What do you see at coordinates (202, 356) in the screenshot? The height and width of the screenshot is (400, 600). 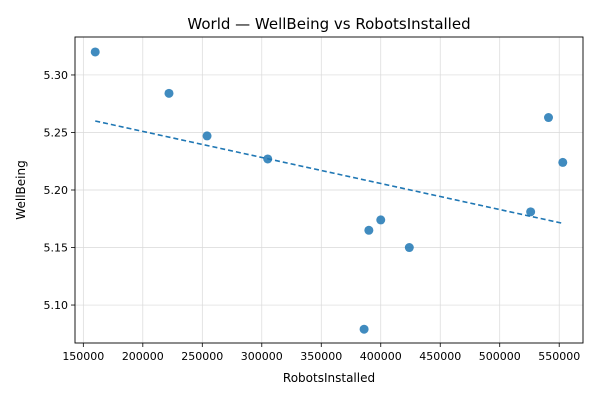 I see `x-tick-label: 250000` at bounding box center [202, 356].